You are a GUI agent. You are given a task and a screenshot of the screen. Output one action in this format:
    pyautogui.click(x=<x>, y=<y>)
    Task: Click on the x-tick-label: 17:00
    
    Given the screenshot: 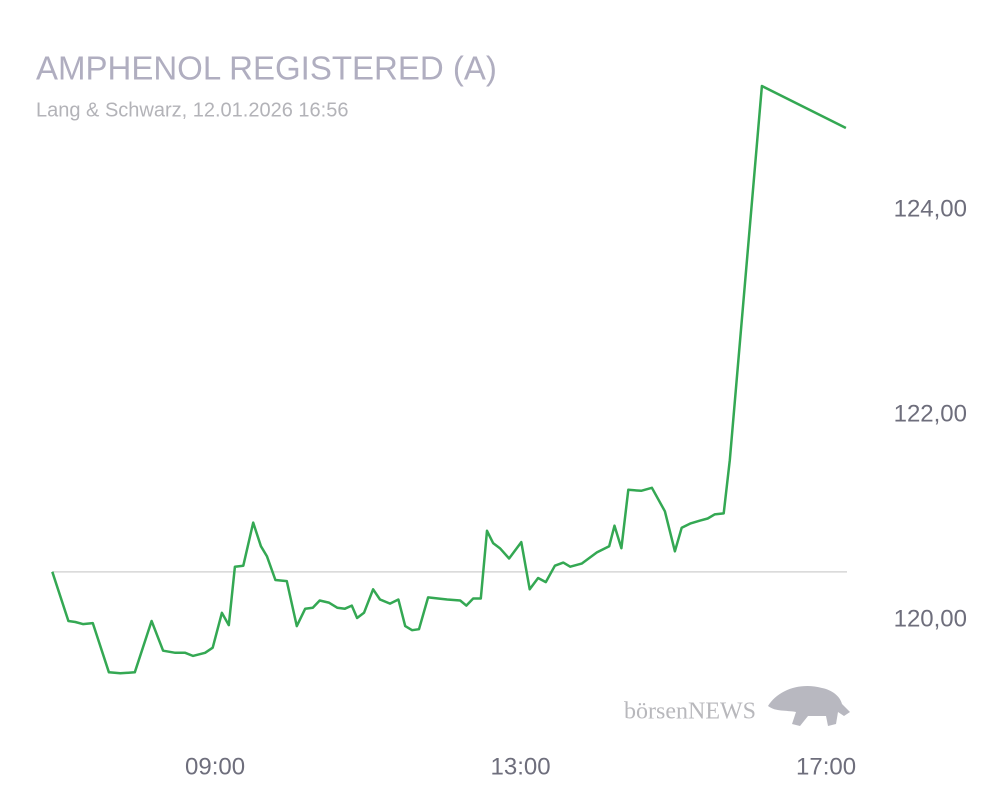 What is the action you would take?
    pyautogui.click(x=826, y=766)
    